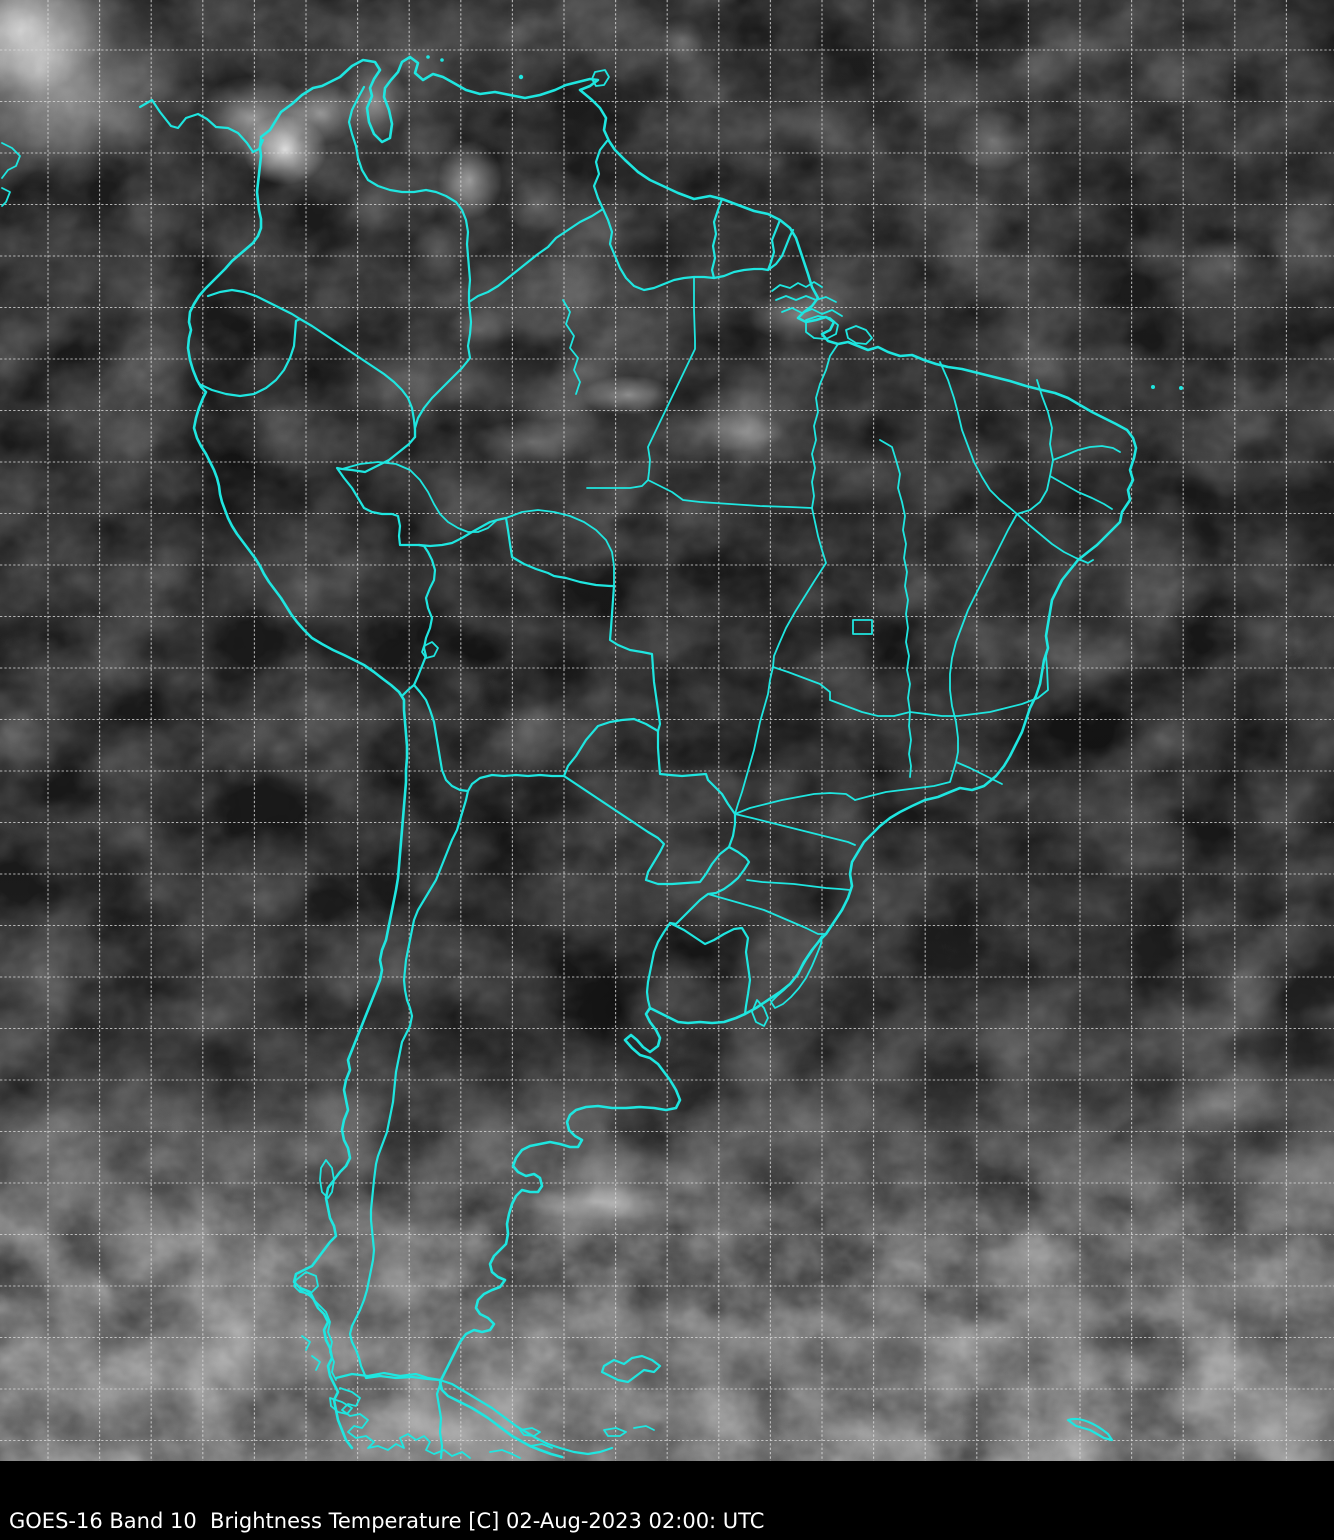 The height and width of the screenshot is (1540, 1334). What do you see at coordinates (978, 438) in the screenshot?
I see `brazil-state-border-maranhao-piaui` at bounding box center [978, 438].